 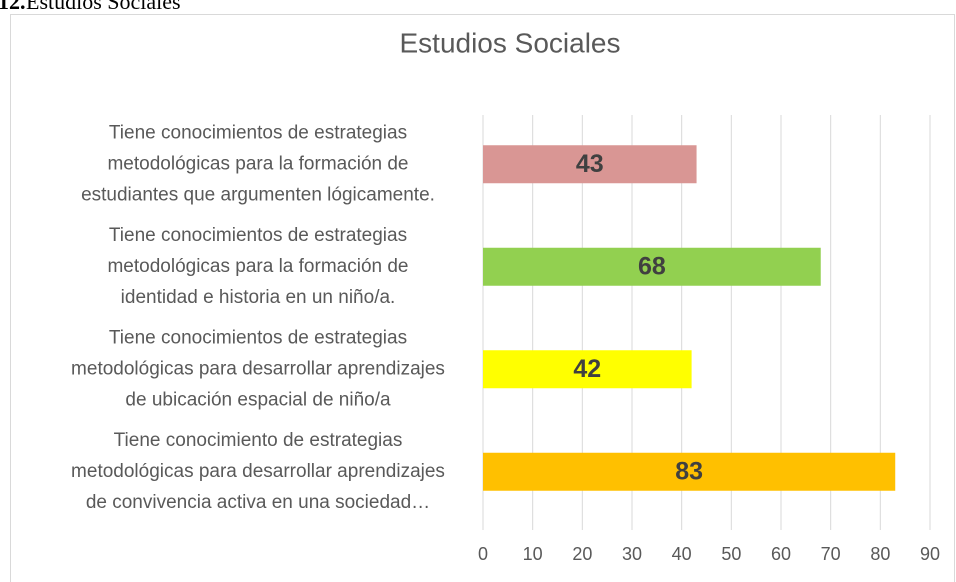 I want to click on x-tick-label: 80, so click(x=880, y=554).